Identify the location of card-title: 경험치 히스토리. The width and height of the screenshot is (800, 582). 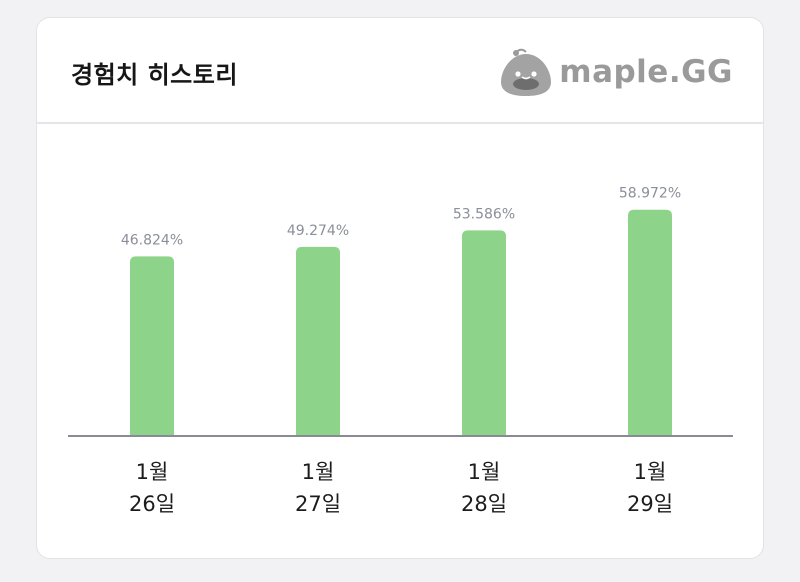
(154, 75).